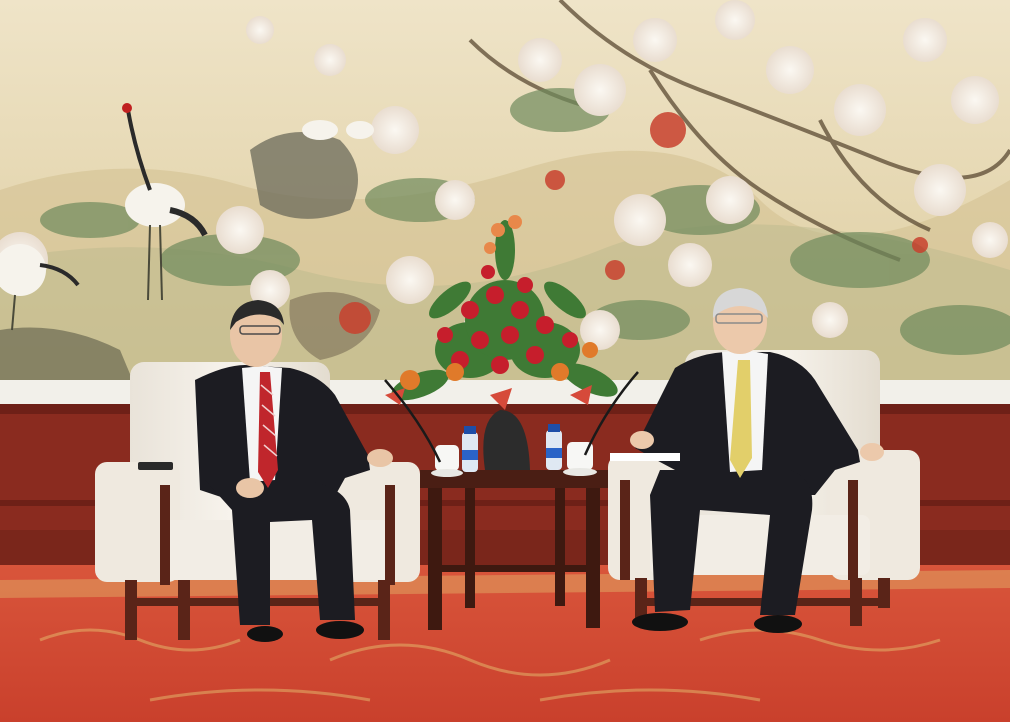 This screenshot has height=722, width=1010. I want to click on tea-table, so click(514, 550).